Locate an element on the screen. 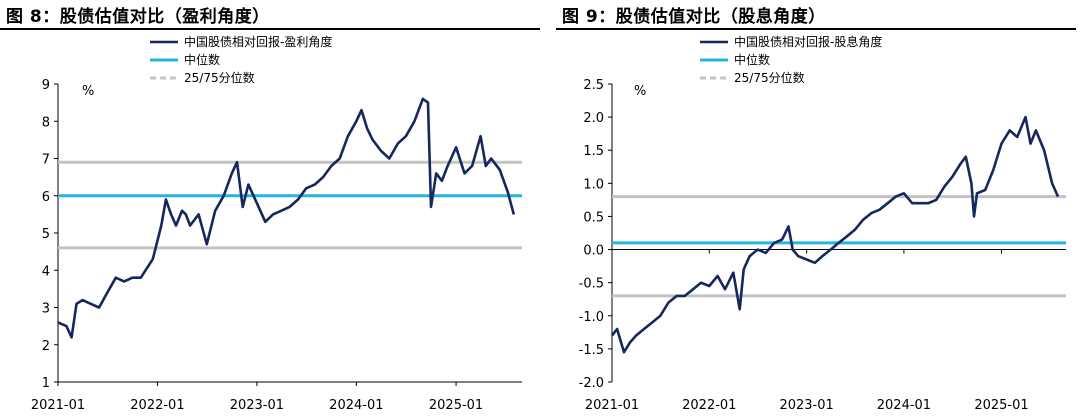 The width and height of the screenshot is (1080, 416). figure-9-title-rule is located at coordinates (816, 29).